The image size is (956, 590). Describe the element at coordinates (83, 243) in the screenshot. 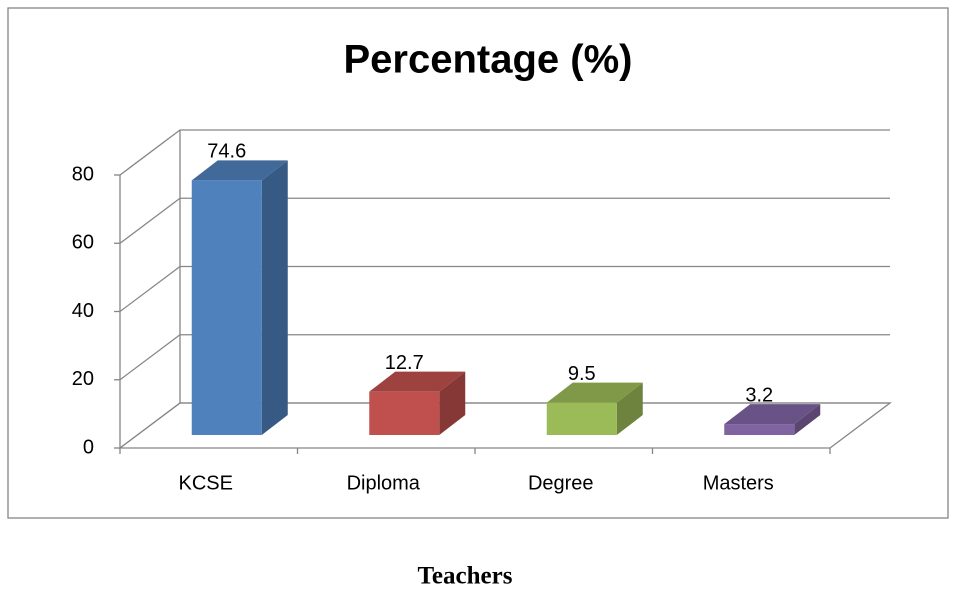

I see `y-tick-label: 60` at that location.